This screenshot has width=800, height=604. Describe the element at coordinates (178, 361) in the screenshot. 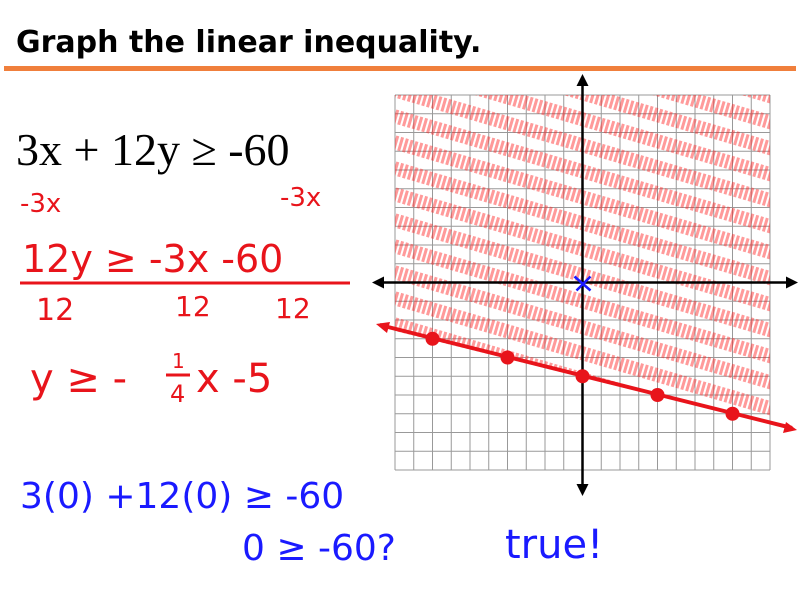

I see `fraction-numerator: 1` at that location.